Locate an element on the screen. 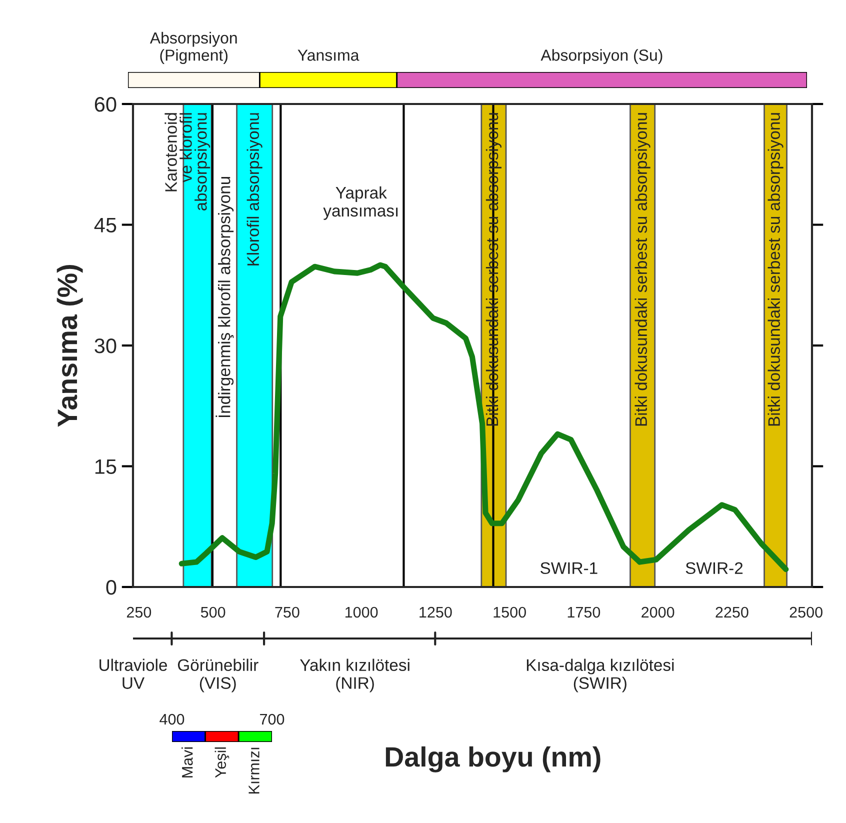  text: 700 is located at coordinates (272, 719).